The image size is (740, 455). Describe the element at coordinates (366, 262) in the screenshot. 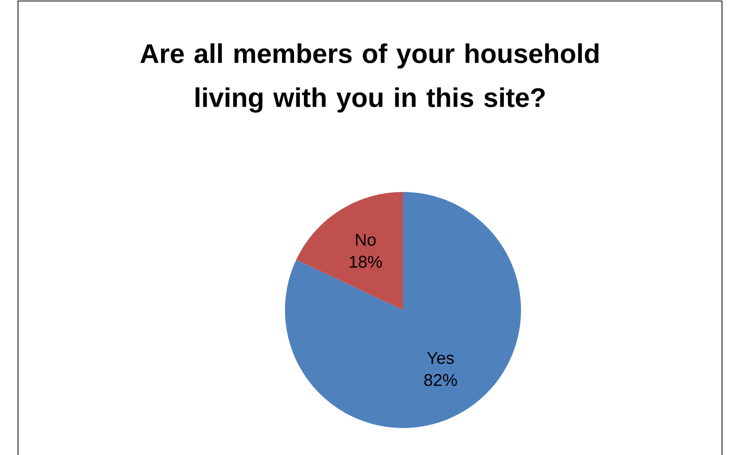

I see `data-label: 18%` at that location.